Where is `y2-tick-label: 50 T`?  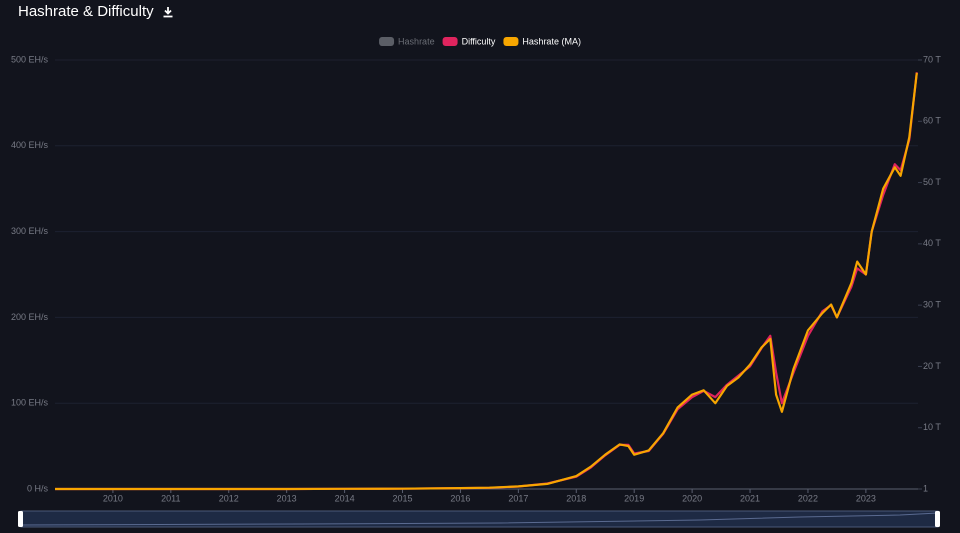 y2-tick-label: 50 T is located at coordinates (932, 182).